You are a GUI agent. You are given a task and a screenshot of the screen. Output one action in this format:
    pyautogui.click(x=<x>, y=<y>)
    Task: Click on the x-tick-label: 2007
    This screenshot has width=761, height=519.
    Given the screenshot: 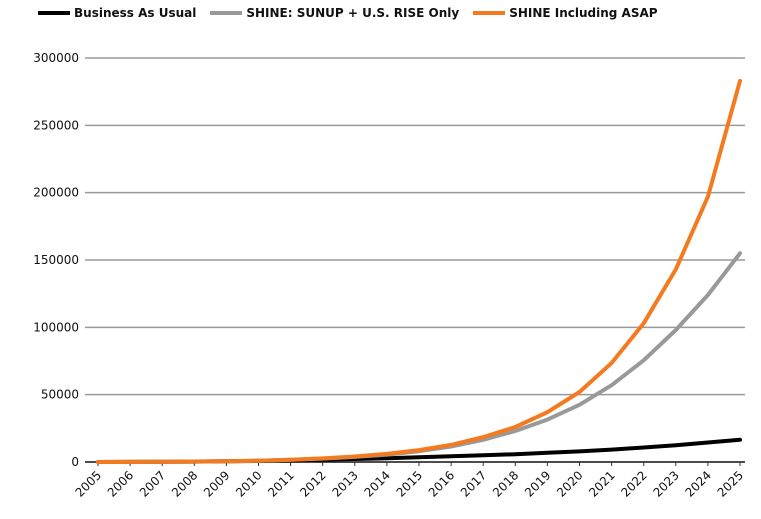 What is the action you would take?
    pyautogui.click(x=152, y=483)
    